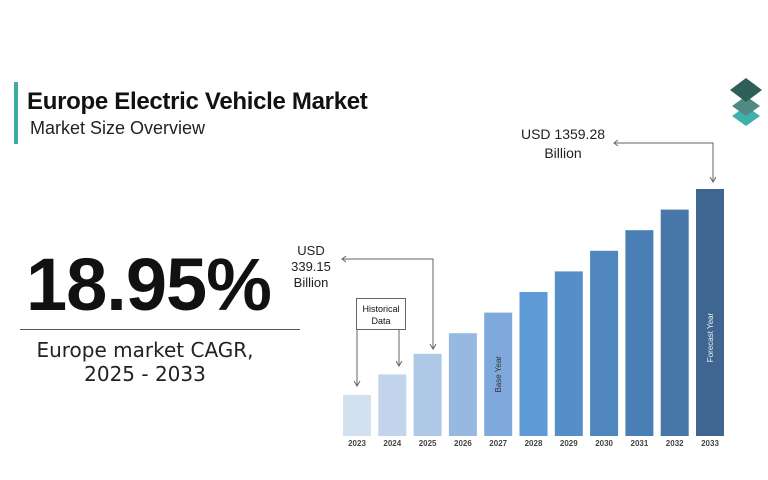  I want to click on annotation-text: 339.15, so click(311, 266).